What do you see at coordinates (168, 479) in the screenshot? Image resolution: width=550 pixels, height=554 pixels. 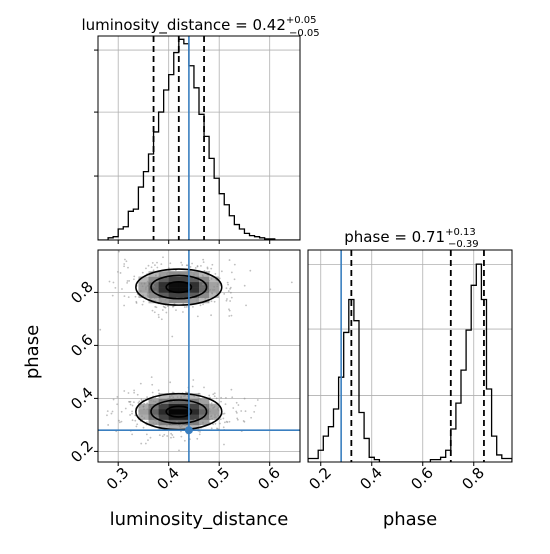 I see `luminosity-distance-xtick-label-1: 0.4` at bounding box center [168, 479].